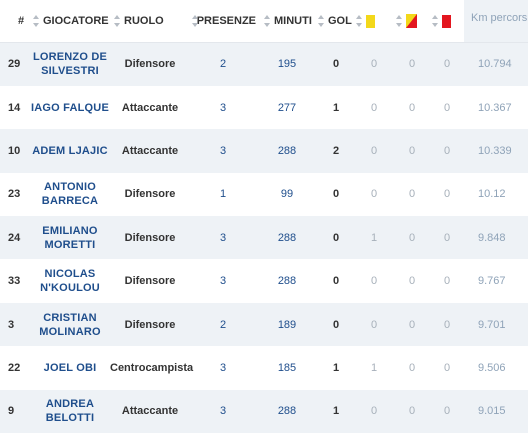 This screenshot has height=433, width=528. I want to click on player-number: 24, so click(15, 238).